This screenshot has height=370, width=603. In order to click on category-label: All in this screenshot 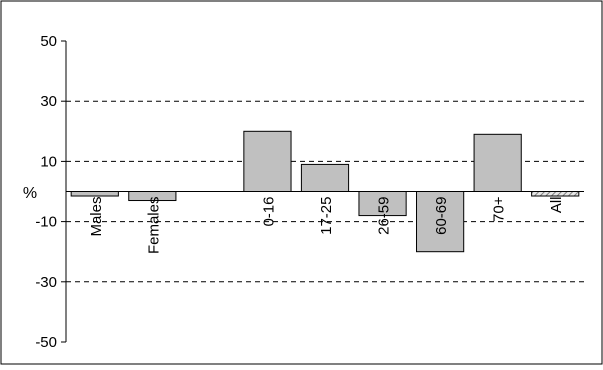, I will do `click(556, 205)`.